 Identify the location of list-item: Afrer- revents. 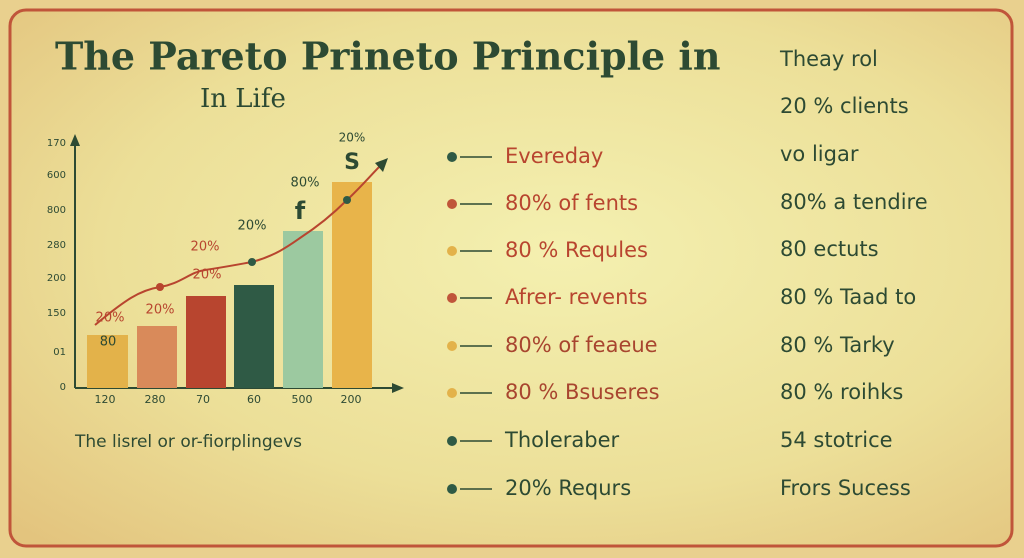
(576, 297).